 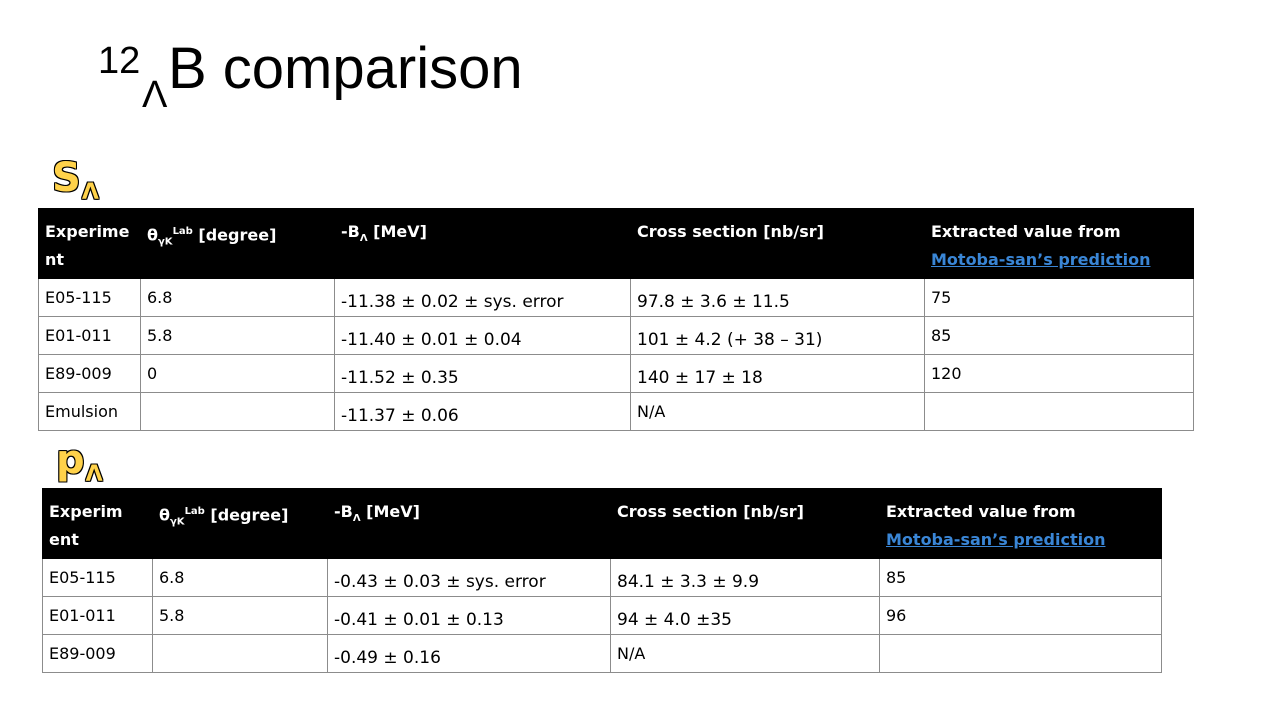 What do you see at coordinates (777, 297) in the screenshot?
I see `cell-cross-section: 97.8 ± 3.6 ± 11.5` at bounding box center [777, 297].